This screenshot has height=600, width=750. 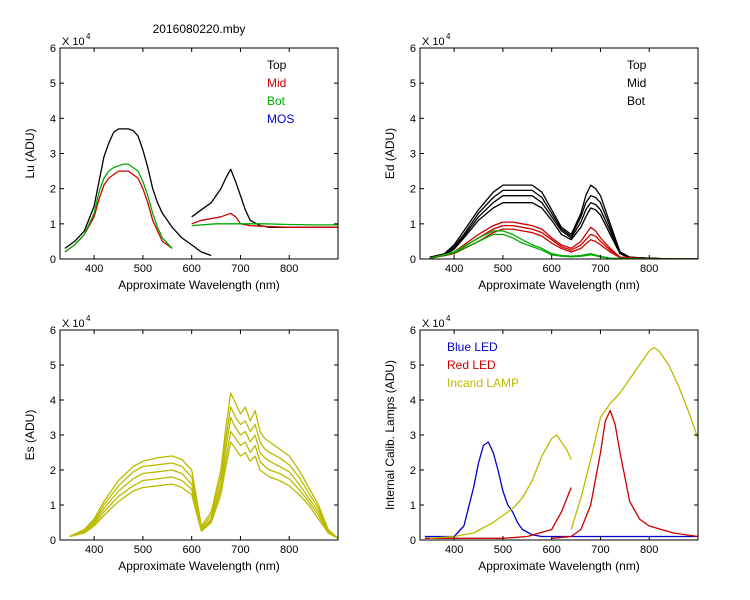 I want to click on y-axis-label: Lu (ADU), so click(x=30, y=153).